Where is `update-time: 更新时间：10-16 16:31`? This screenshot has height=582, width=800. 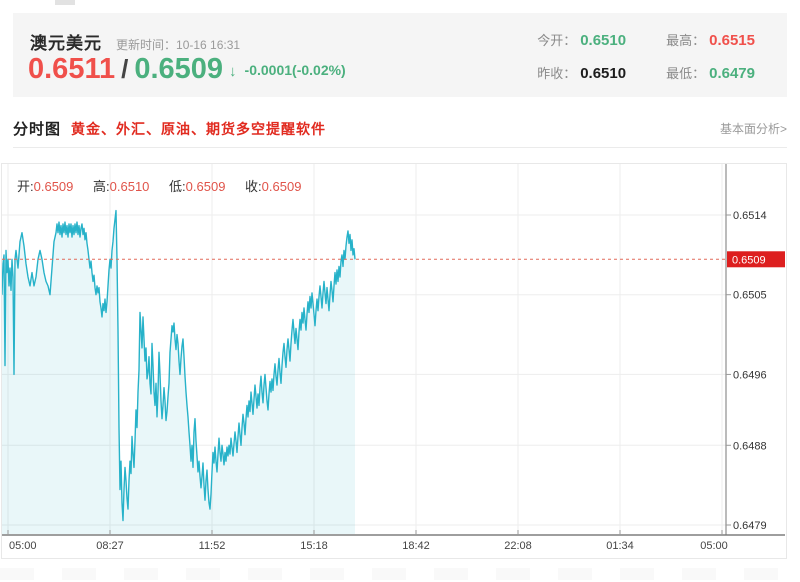
update-time: 更新时间：10-16 16:31 is located at coordinates (178, 44).